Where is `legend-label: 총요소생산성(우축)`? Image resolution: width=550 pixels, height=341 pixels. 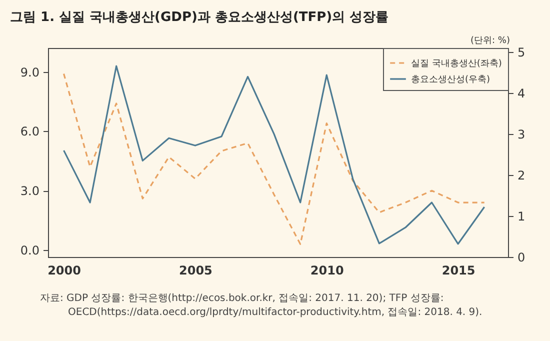 legend-label: 총요소생산성(우축) is located at coordinates (450, 80).